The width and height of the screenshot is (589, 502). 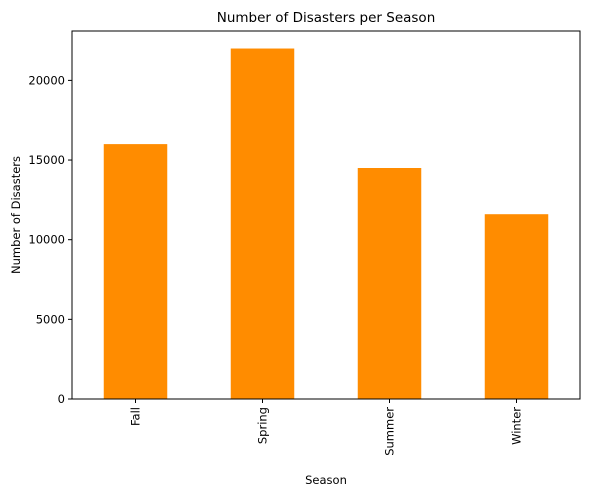 I want to click on x-tick-label: Summer, so click(x=390, y=431).